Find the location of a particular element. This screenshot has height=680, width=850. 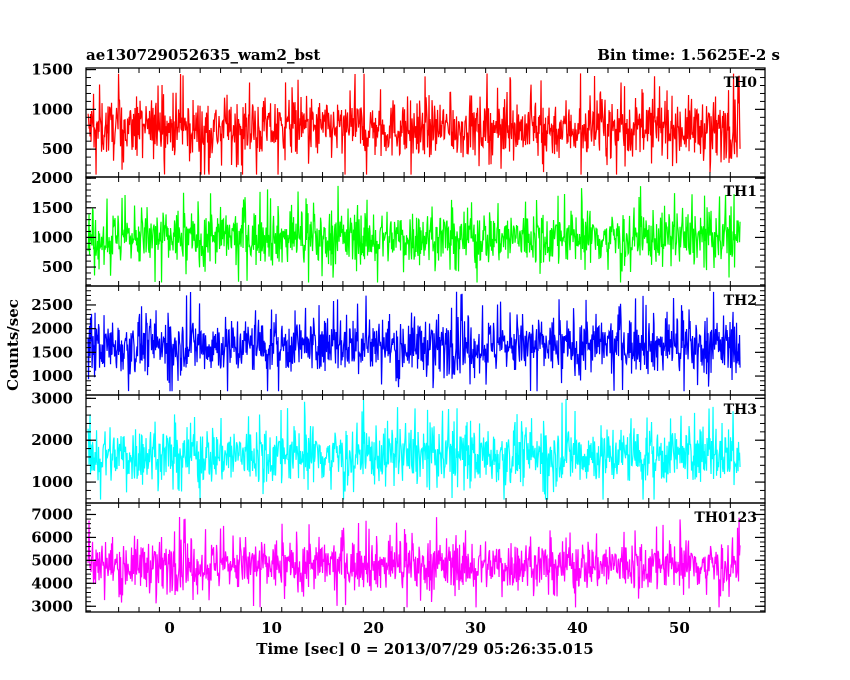

y-tick-label: 5000 is located at coordinates (52, 560).